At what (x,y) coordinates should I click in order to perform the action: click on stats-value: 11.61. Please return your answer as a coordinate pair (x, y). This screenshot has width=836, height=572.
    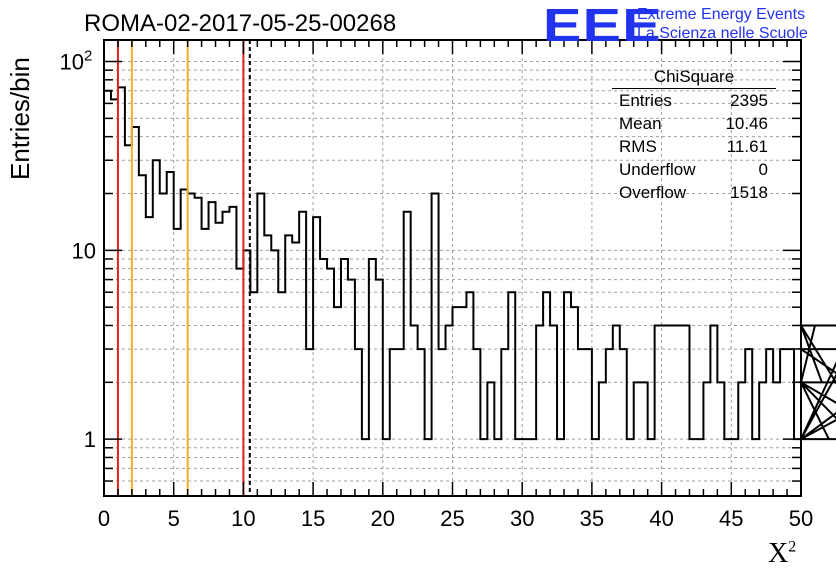
    Looking at the image, I should click on (747, 146).